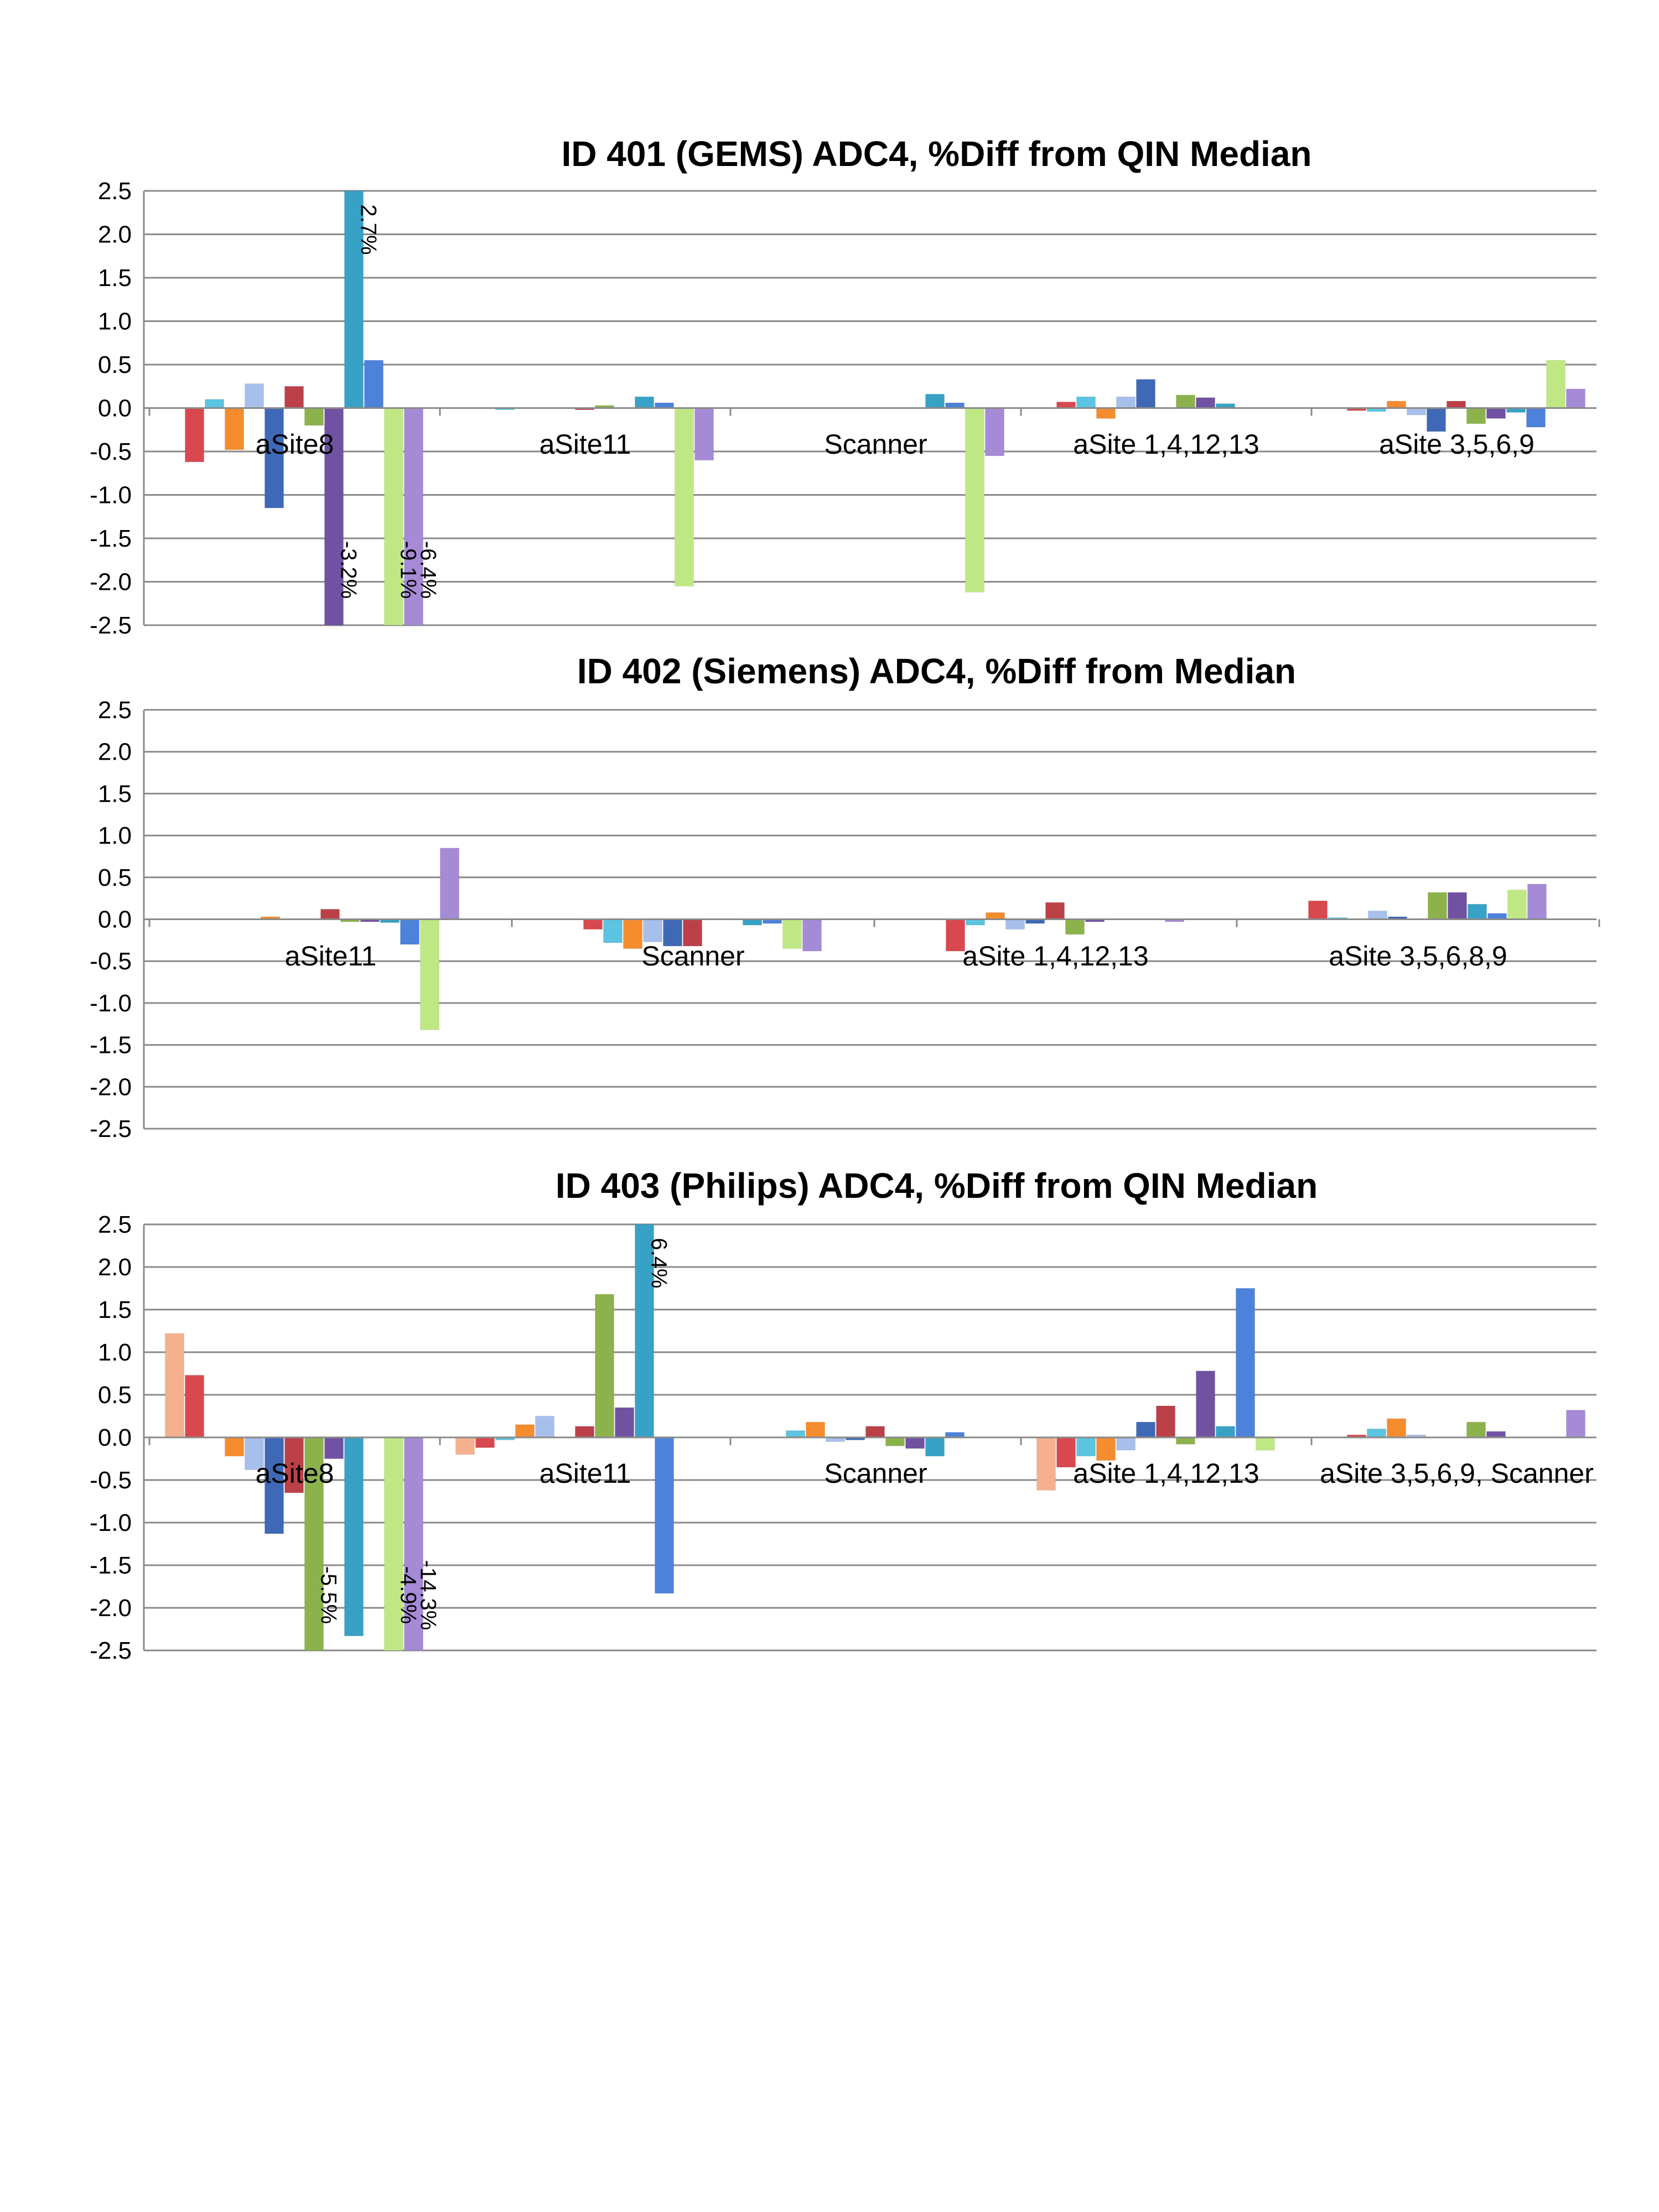 The width and height of the screenshot is (1659, 2212). What do you see at coordinates (115, 235) in the screenshot?
I see `y-tick-label: 2.0` at bounding box center [115, 235].